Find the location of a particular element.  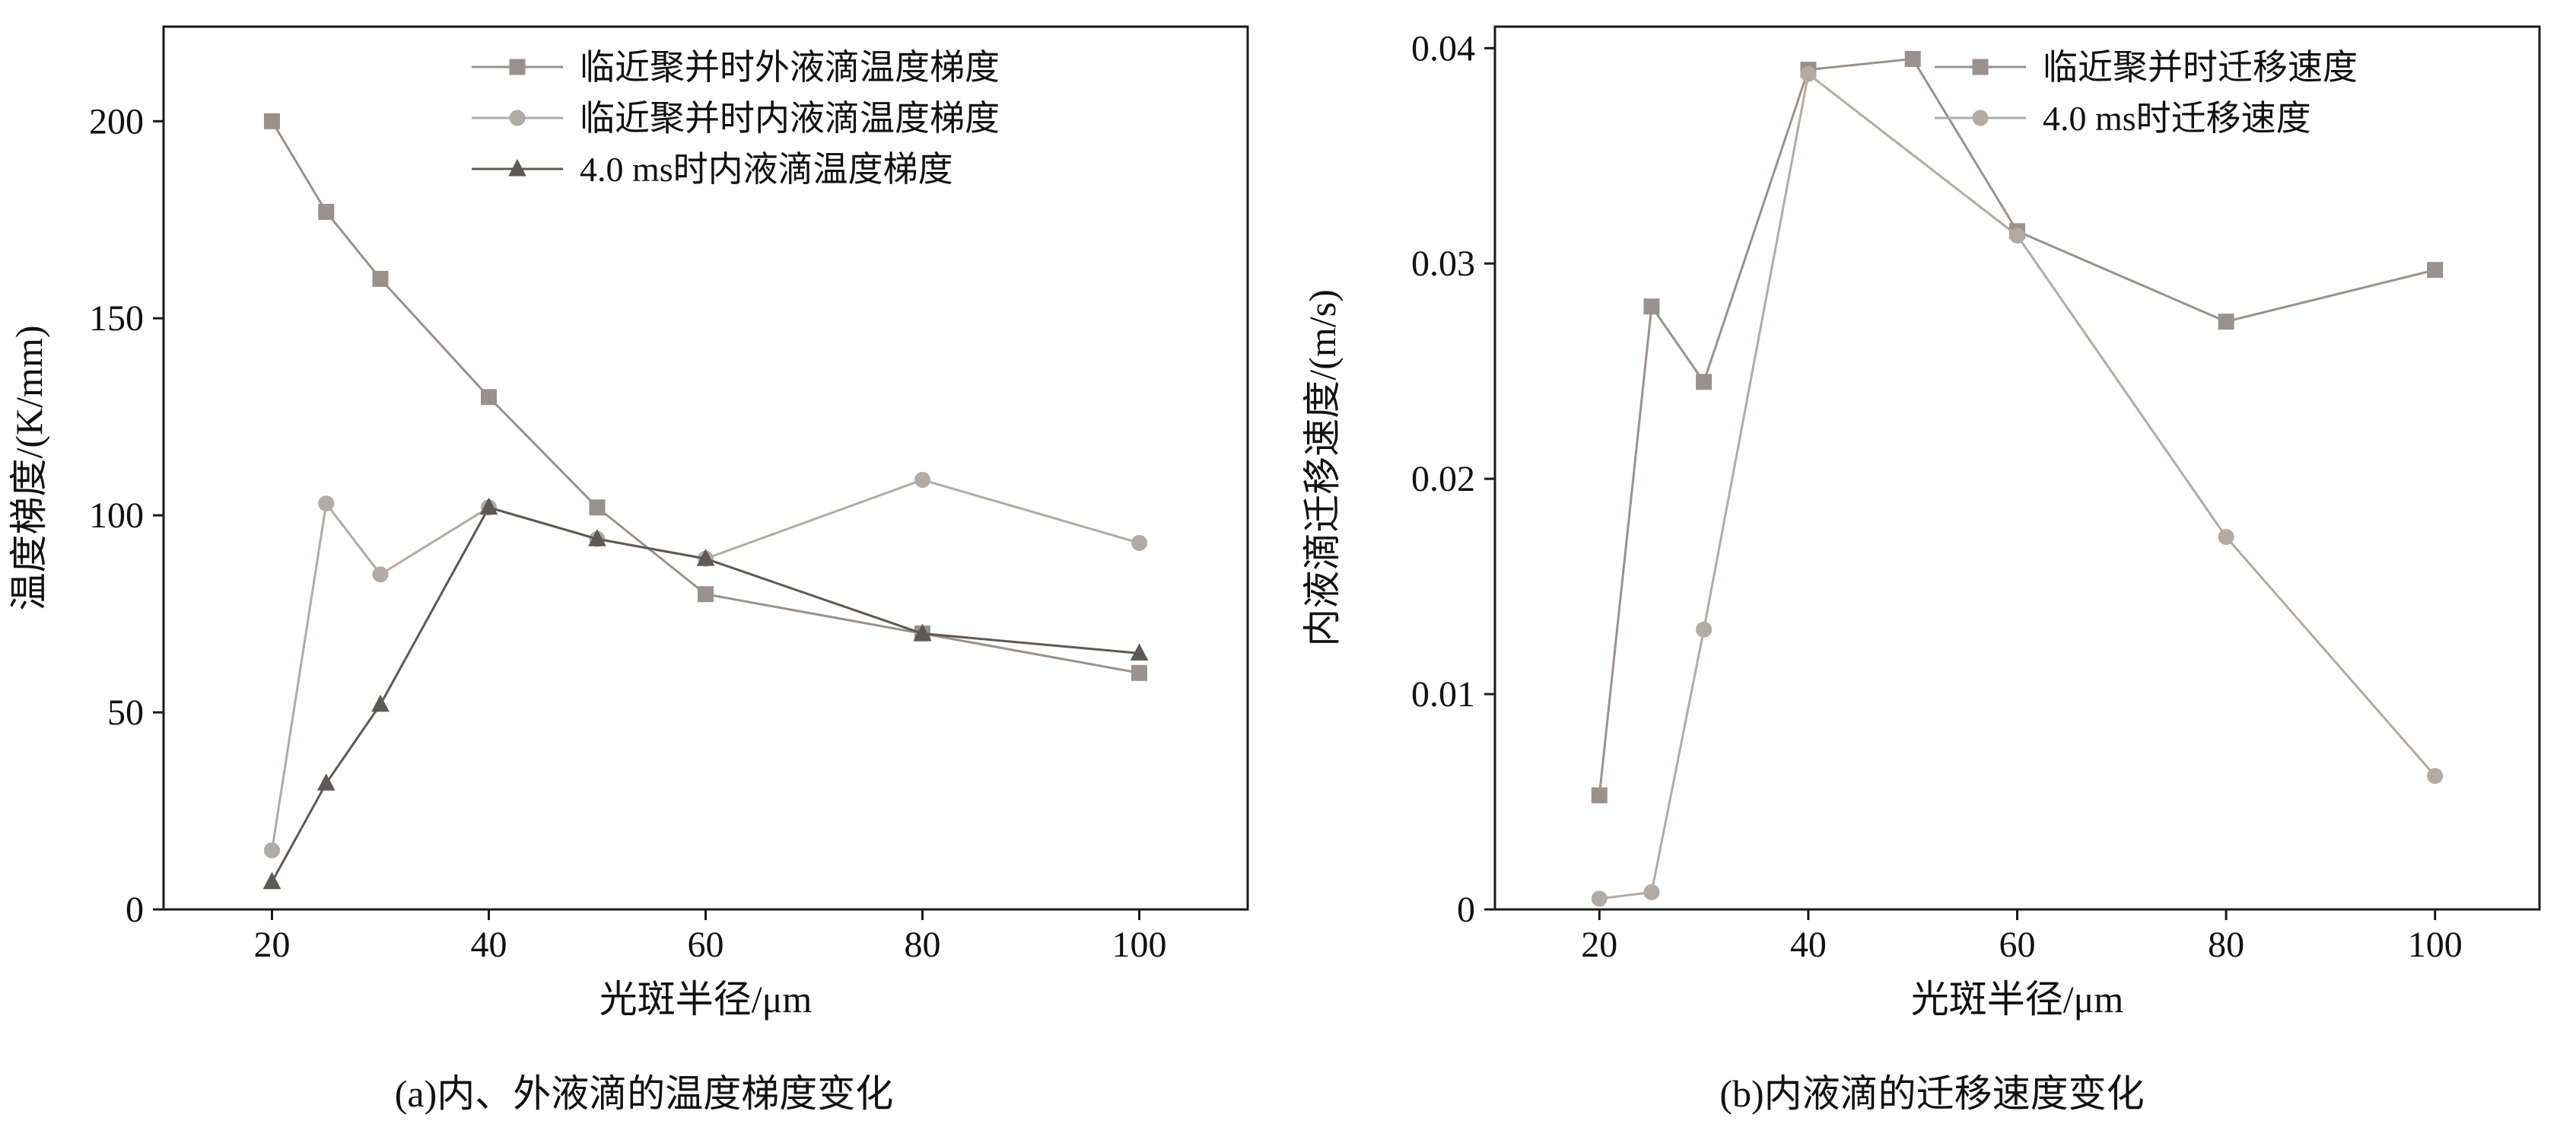

svg-text: 200 is located at coordinates (117, 121).